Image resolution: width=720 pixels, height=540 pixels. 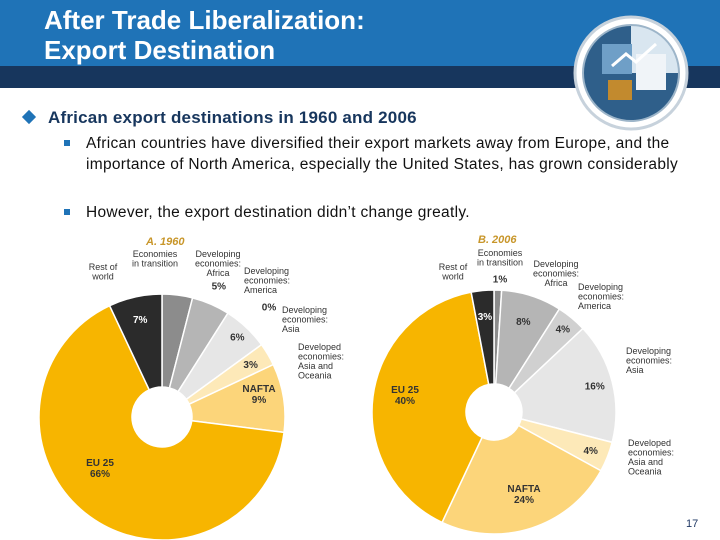 I want to click on slice-value-label: 24%, so click(x=524, y=500).